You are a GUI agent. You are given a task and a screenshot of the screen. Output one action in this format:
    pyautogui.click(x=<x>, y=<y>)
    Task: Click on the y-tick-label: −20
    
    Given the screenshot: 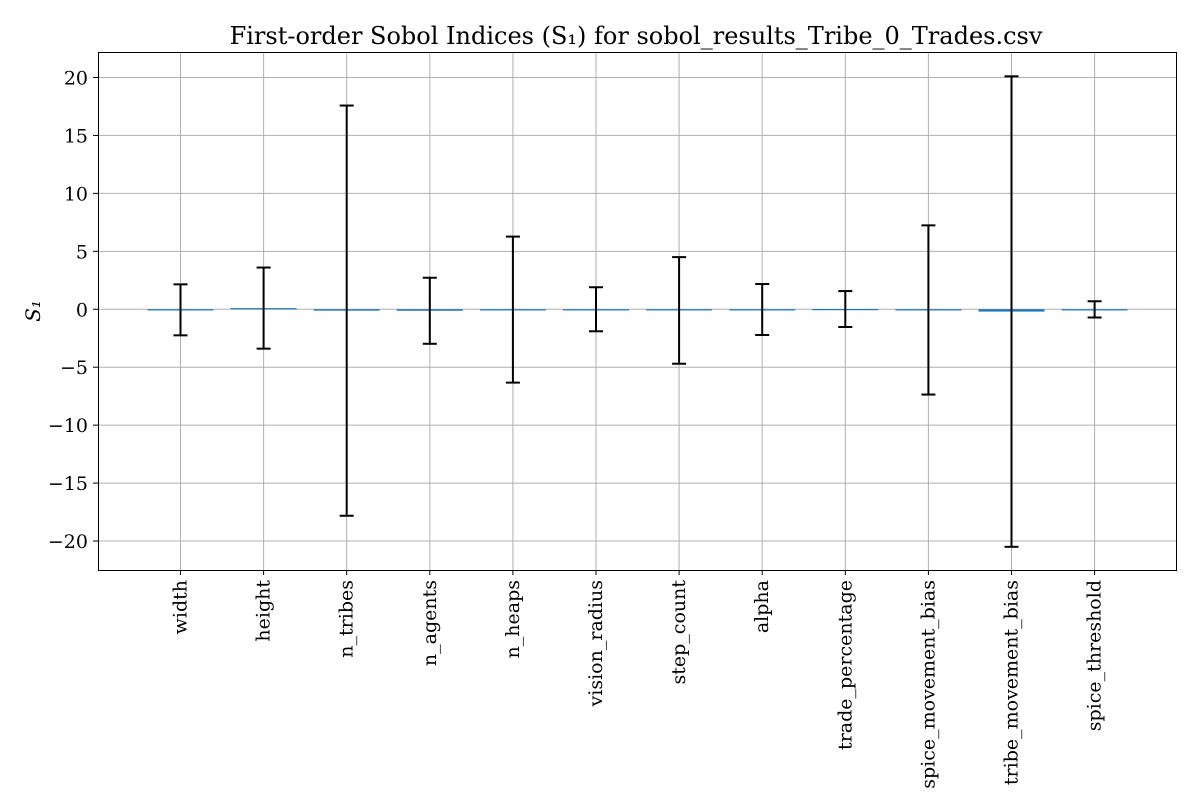 What is the action you would take?
    pyautogui.click(x=68, y=542)
    